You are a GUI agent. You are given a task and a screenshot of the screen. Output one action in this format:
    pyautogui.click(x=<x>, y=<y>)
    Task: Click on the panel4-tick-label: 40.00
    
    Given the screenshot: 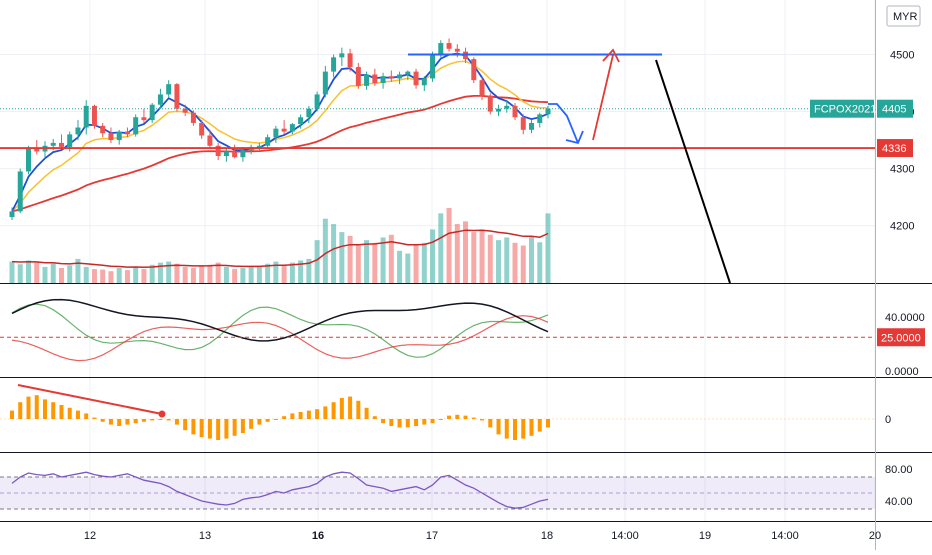 What is the action you would take?
    pyautogui.click(x=899, y=502)
    